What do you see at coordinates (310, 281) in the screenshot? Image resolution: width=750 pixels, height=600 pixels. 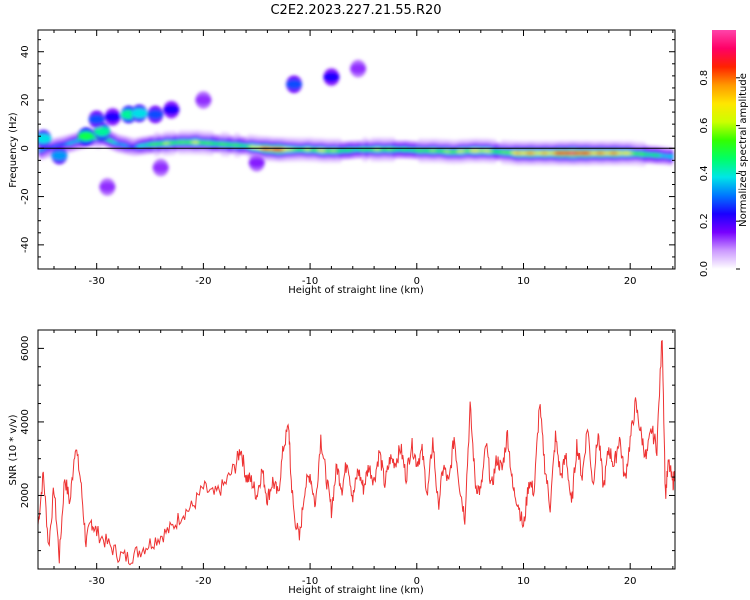 I see `spectrogram-x-tick-label: -10` at bounding box center [310, 281].